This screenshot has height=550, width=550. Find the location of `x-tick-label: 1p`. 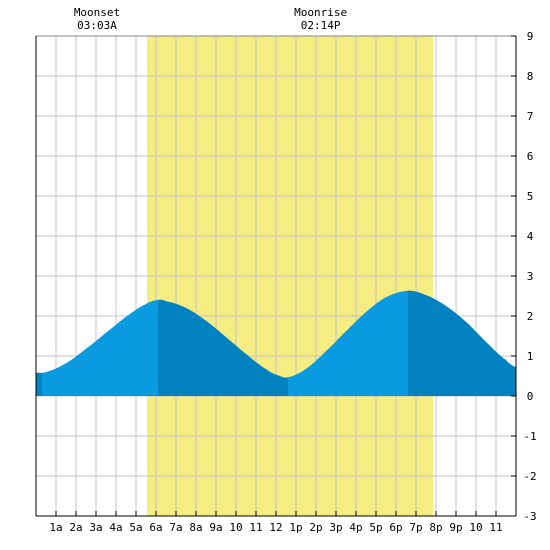

x-tick-label: 1p is located at coordinates (295, 527).